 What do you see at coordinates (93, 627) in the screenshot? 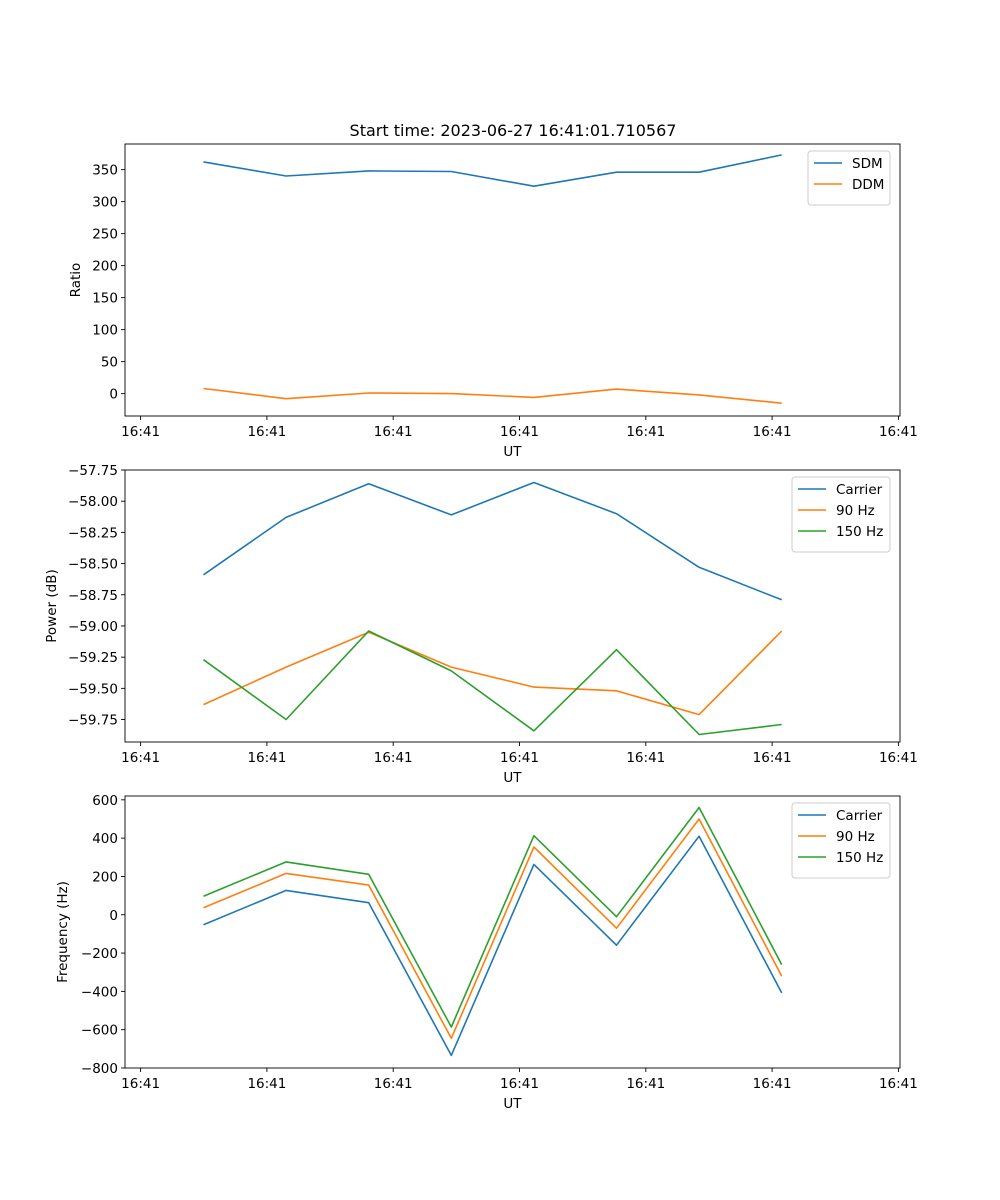
I see `y-tick-label: −59.00` at bounding box center [93, 627].